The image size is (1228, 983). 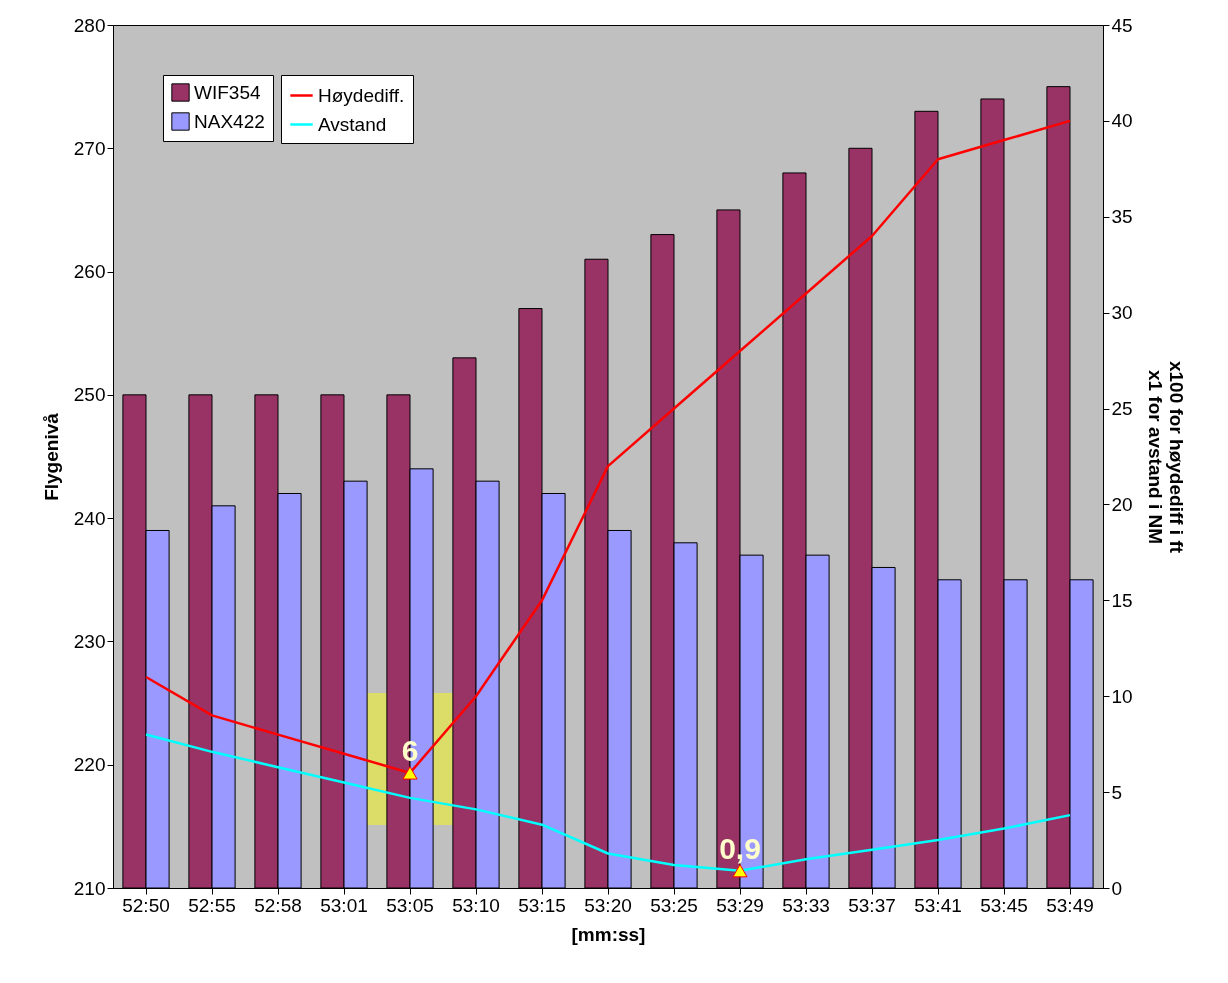 I want to click on y2-axis-title: x100 for høydediff i ft x1 for avstand i NM, so click(x=1165, y=457).